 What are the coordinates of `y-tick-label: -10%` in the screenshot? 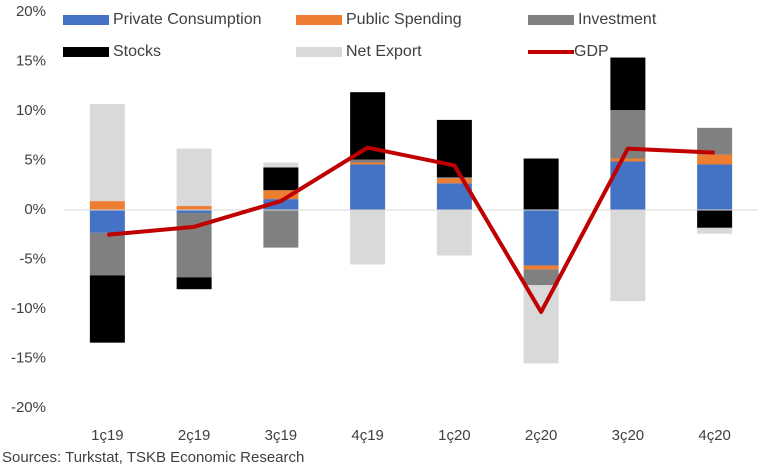 It's located at (28, 308).